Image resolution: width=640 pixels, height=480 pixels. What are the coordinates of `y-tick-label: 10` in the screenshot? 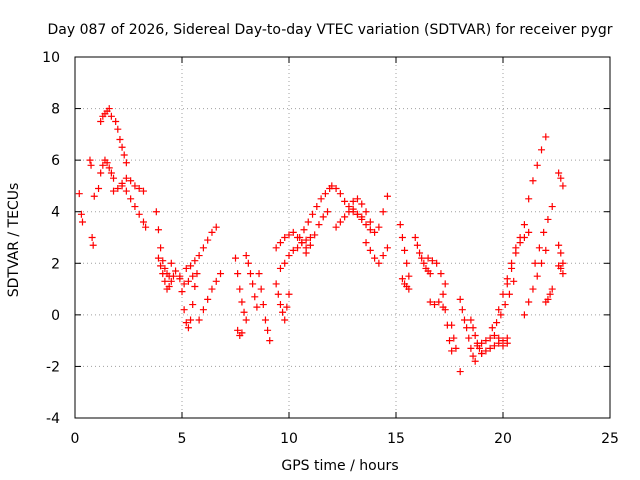 It's located at (51, 58).